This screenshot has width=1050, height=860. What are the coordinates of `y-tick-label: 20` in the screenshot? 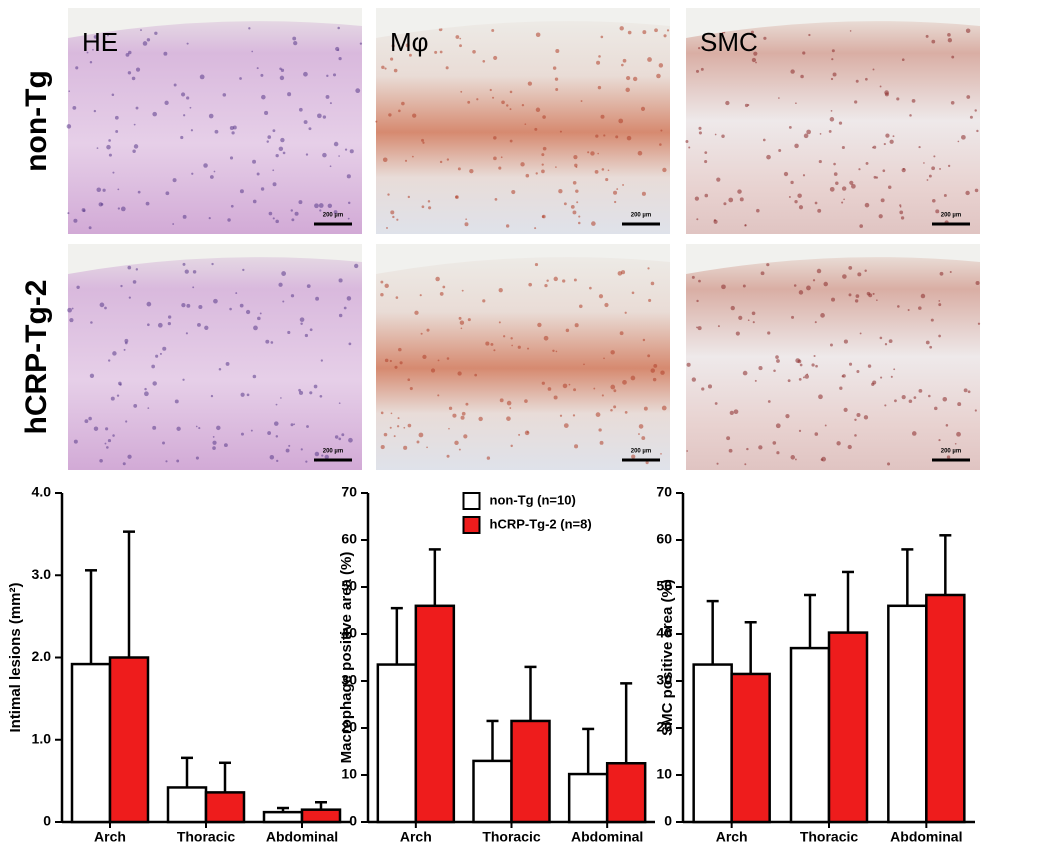 It's located at (664, 727).